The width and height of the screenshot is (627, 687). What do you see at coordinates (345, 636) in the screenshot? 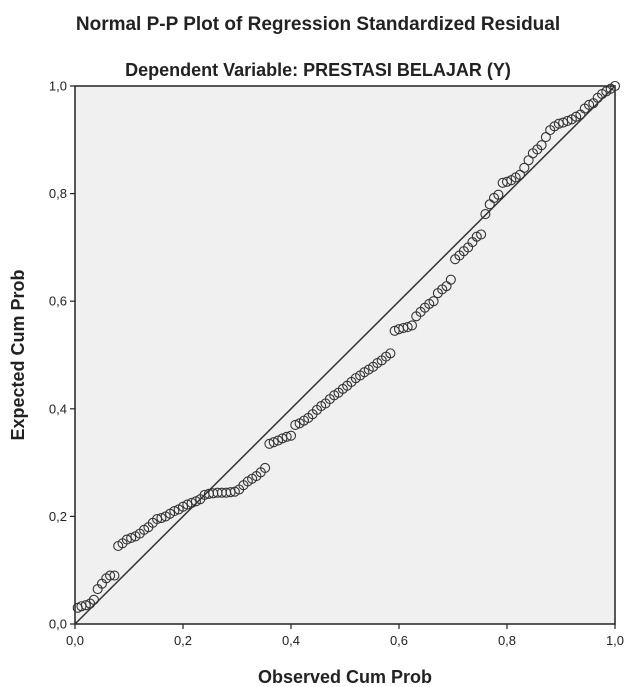
I see `x-axis-ticks: 0,0 0,2 0,4 0,6 0,8 1,0` at bounding box center [345, 636].